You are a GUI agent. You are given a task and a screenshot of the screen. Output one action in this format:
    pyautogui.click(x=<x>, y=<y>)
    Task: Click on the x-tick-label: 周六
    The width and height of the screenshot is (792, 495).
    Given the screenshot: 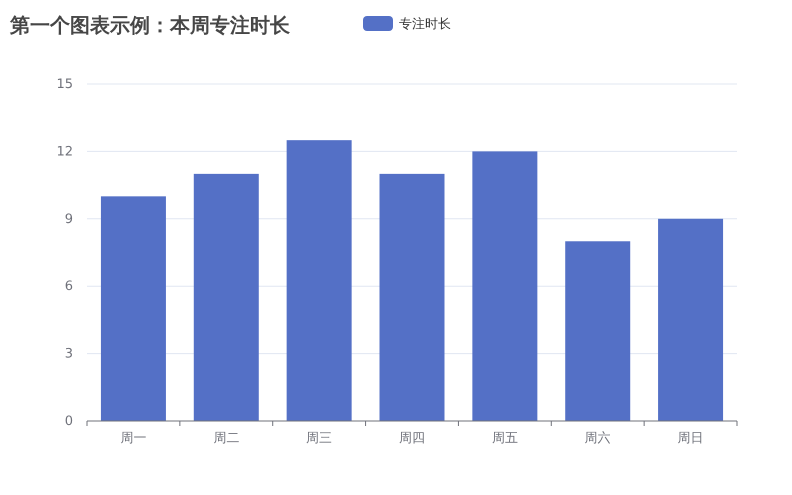 What is the action you would take?
    pyautogui.click(x=597, y=438)
    